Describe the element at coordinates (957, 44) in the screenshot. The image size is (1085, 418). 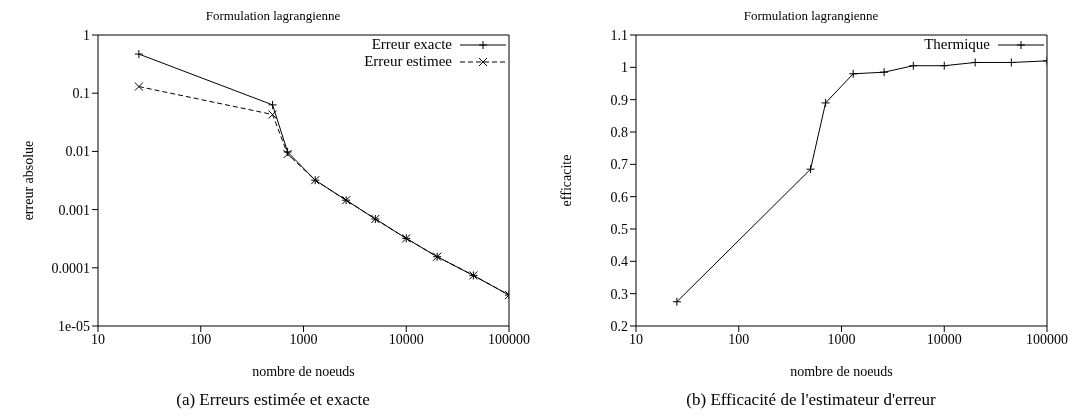
I see `legend-label: Thermique` at that location.